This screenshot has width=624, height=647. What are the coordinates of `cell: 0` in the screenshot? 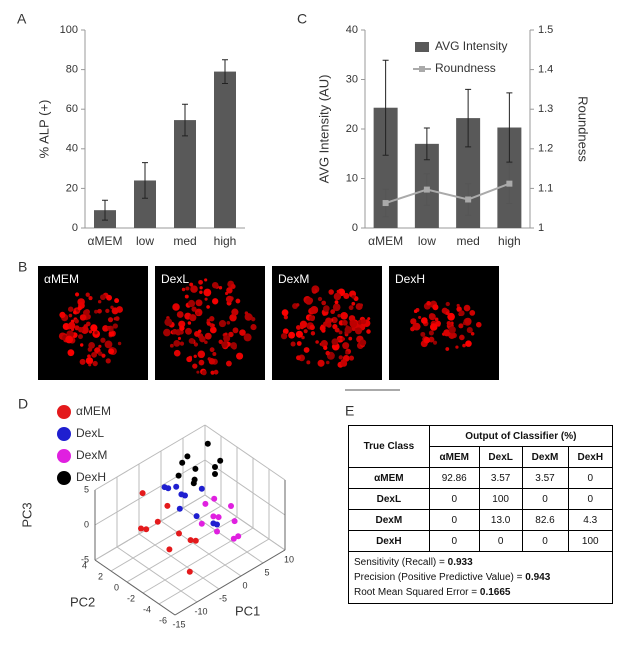 It's located at (590, 499).